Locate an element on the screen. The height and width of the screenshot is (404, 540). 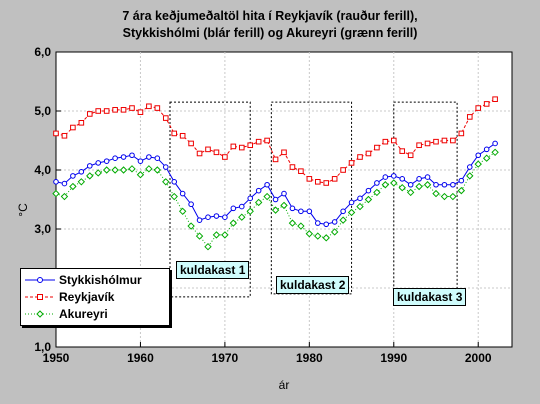
legend: Stykkishólmur Reykjavík Akureyri is located at coordinates (95, 297).